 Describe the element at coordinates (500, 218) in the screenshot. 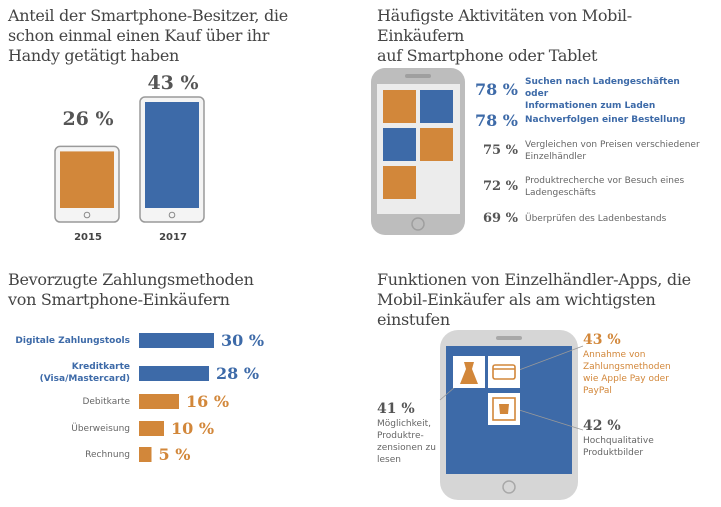

I see `activity-5-value: 69 %` at that location.